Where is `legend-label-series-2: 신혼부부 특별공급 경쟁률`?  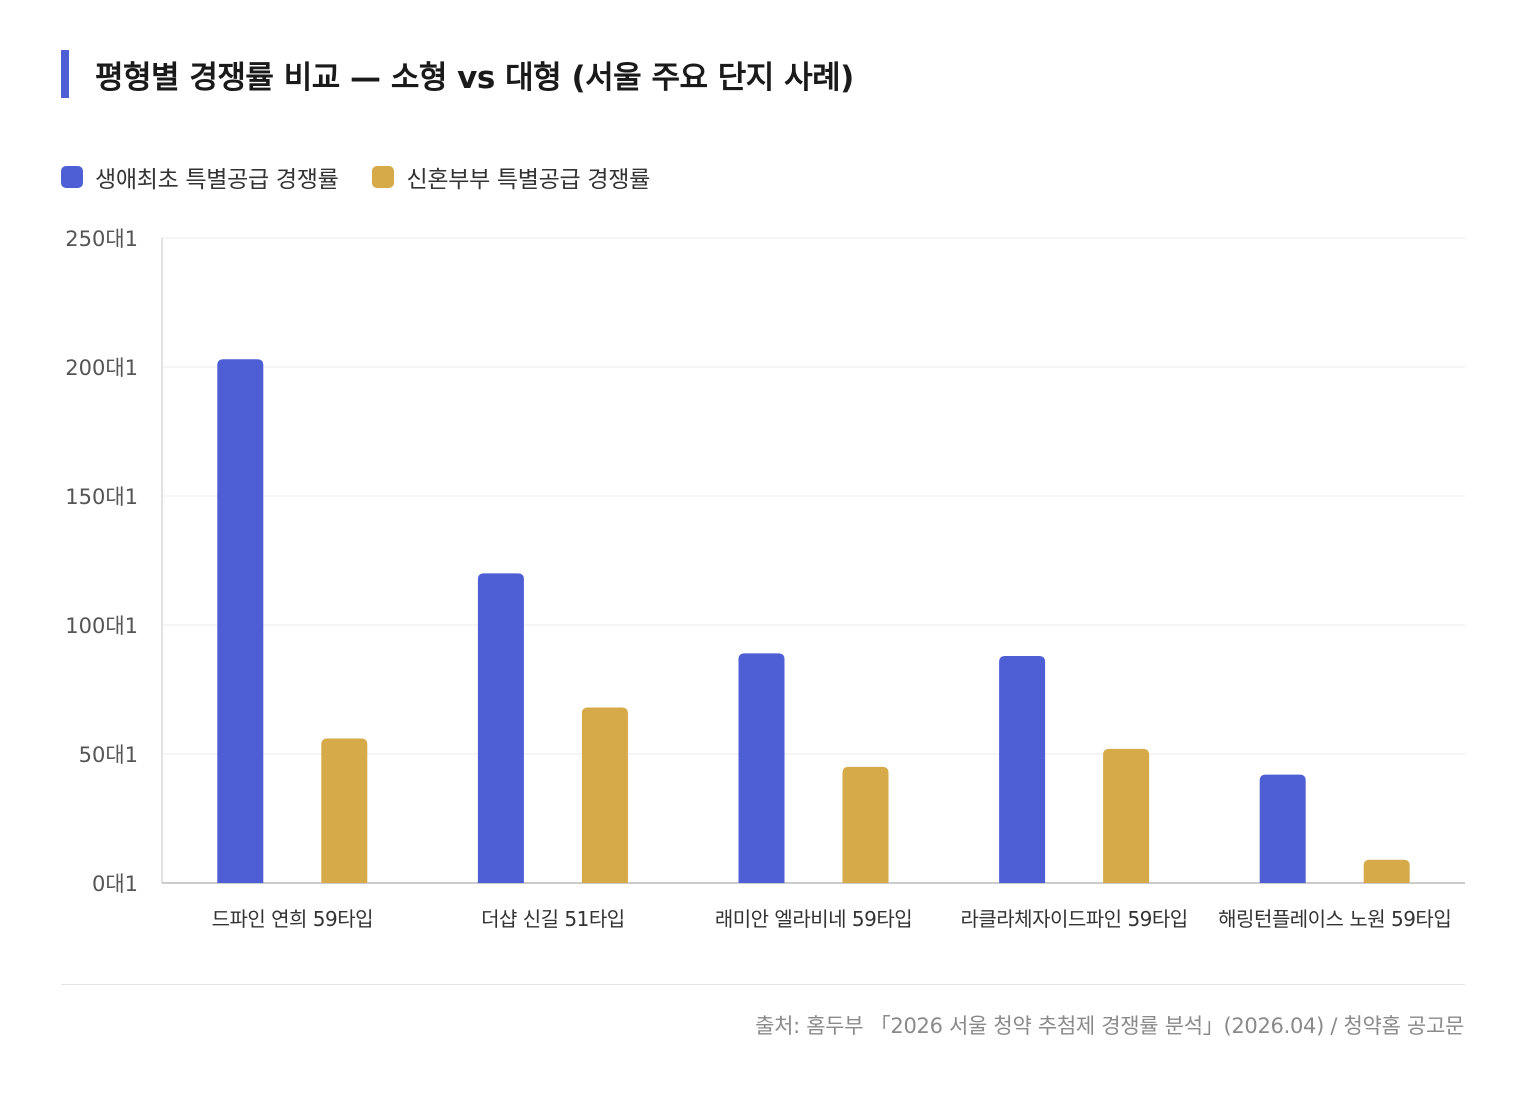 legend-label-series-2: 신혼부부 특별공급 경쟁률 is located at coordinates (528, 180).